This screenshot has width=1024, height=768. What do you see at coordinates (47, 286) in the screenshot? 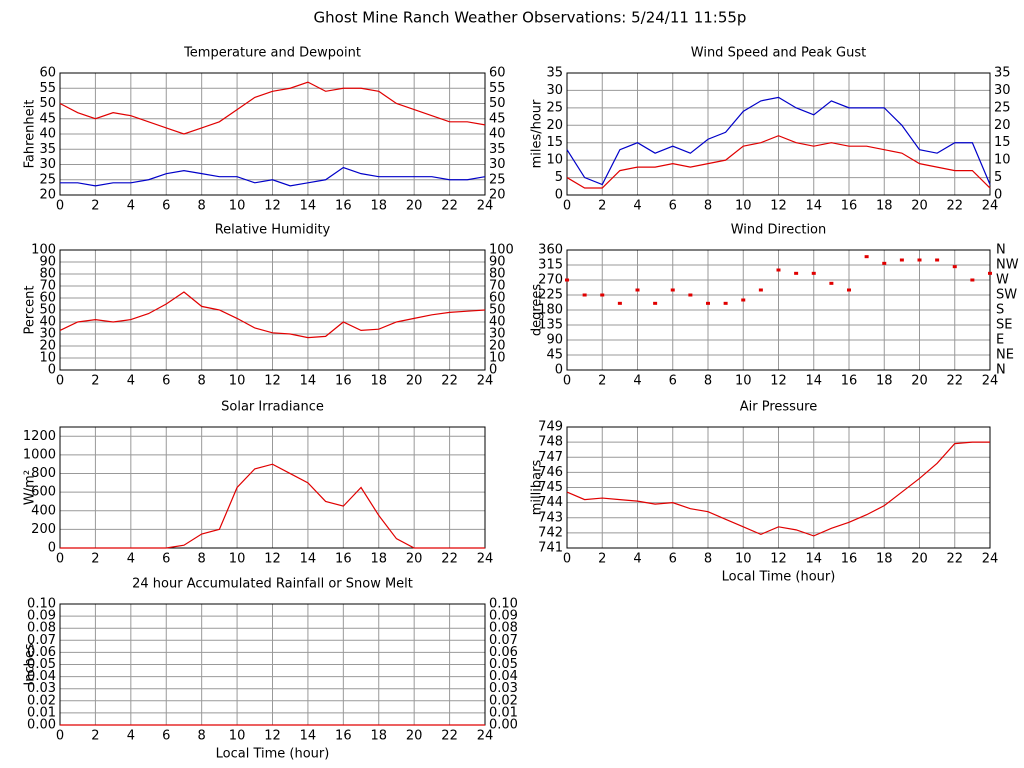
I see `y-tick-label: 70` at bounding box center [47, 286].